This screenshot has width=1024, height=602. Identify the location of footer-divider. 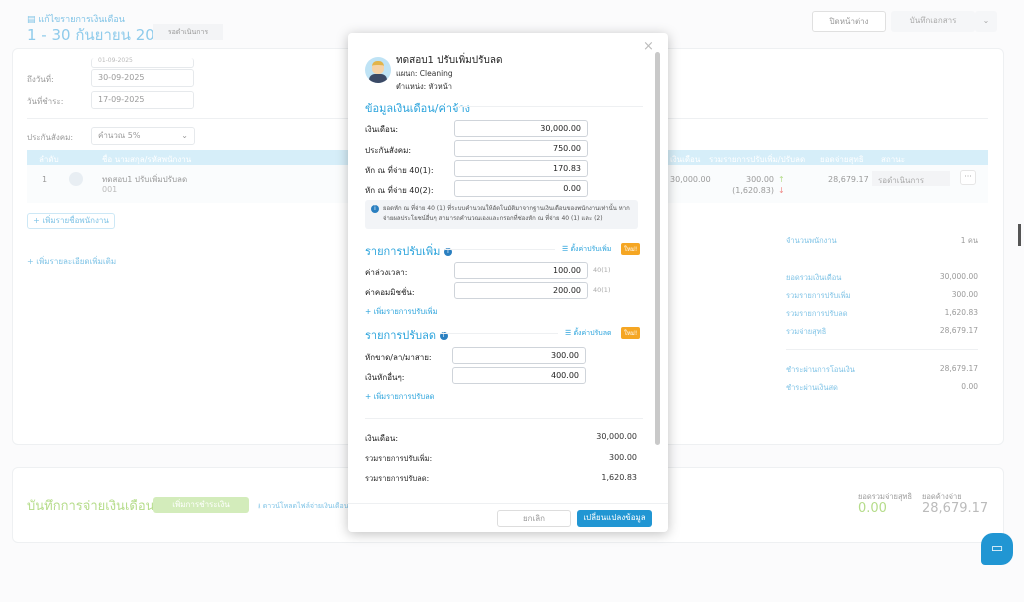
(508, 503).